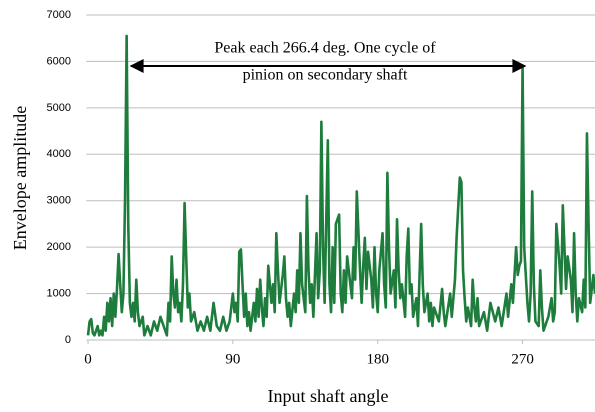 The image size is (595, 412). Describe the element at coordinates (68, 340) in the screenshot. I see `y-tick-label: 0` at that location.